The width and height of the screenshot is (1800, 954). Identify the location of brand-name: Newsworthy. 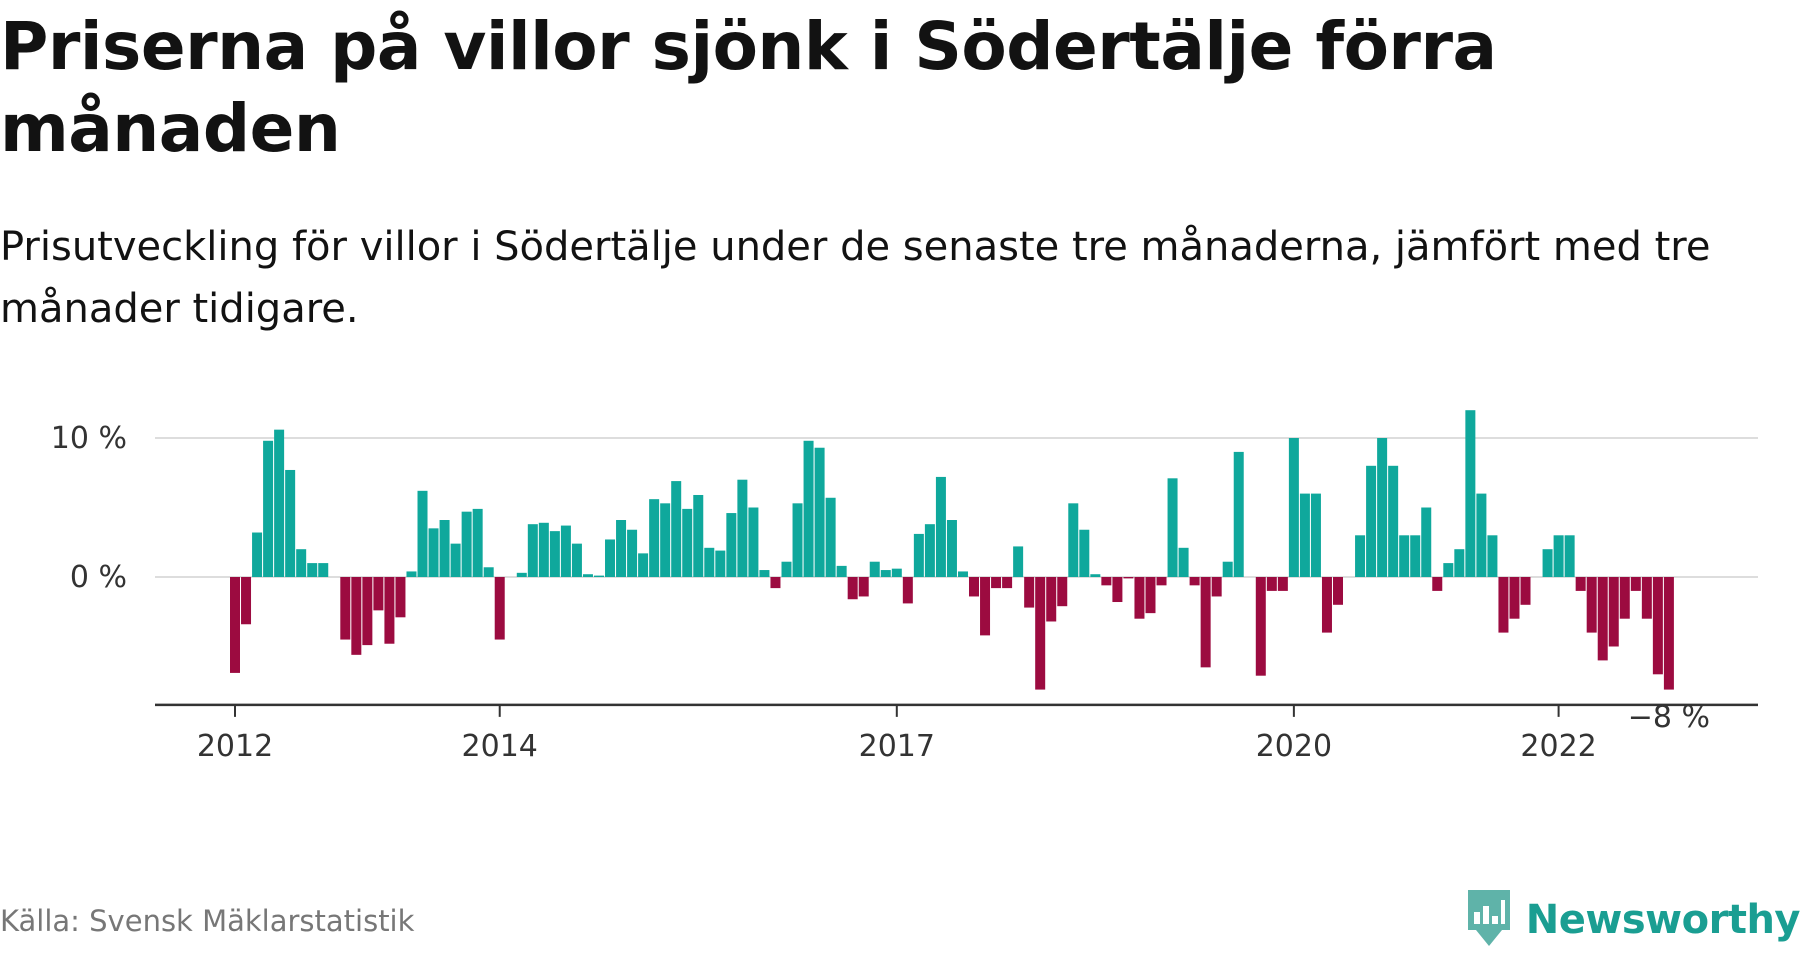
(1662, 920).